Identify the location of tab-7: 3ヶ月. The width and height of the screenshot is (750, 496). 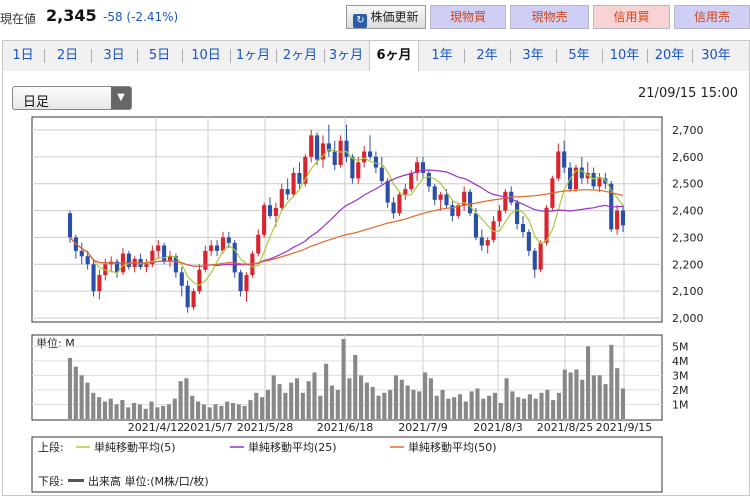
(346, 55).